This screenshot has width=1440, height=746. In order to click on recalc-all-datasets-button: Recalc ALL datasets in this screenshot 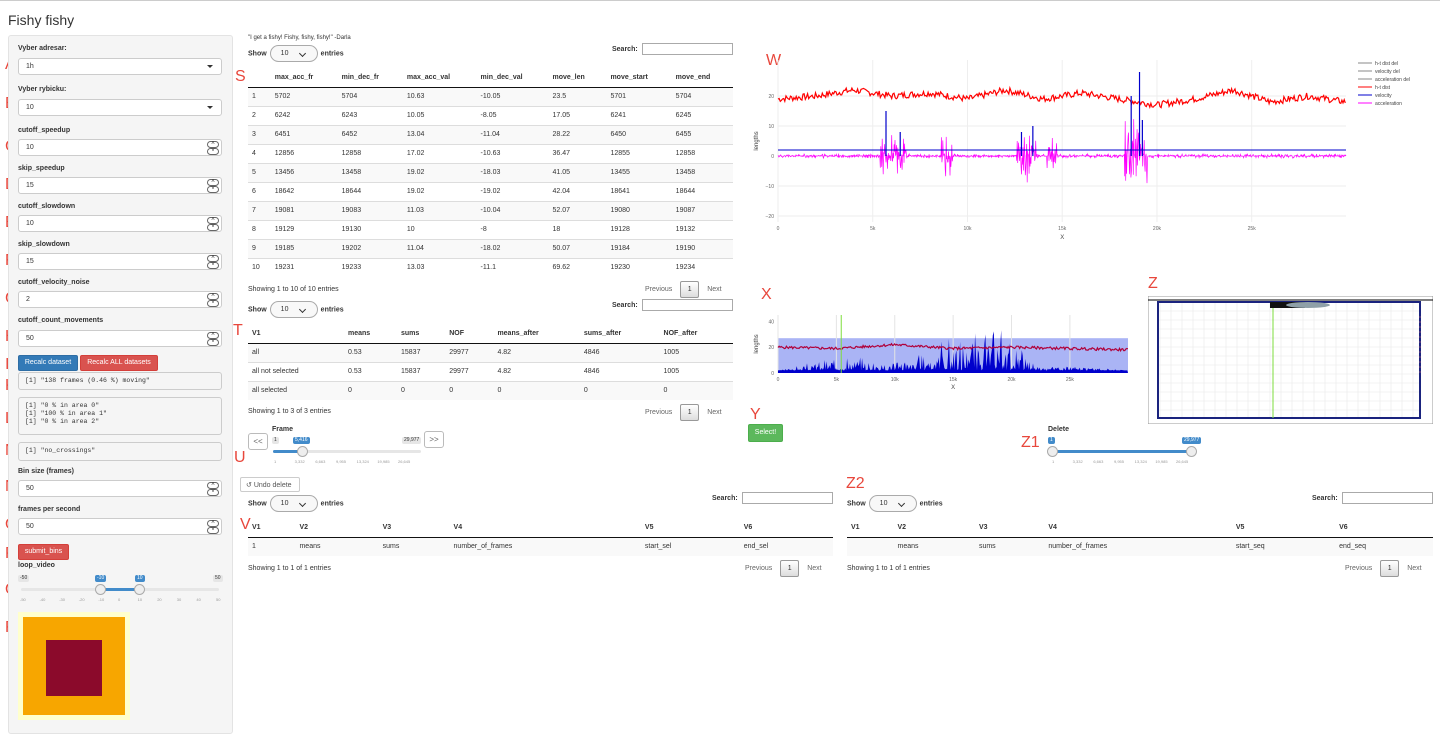, I will do `click(119, 363)`.